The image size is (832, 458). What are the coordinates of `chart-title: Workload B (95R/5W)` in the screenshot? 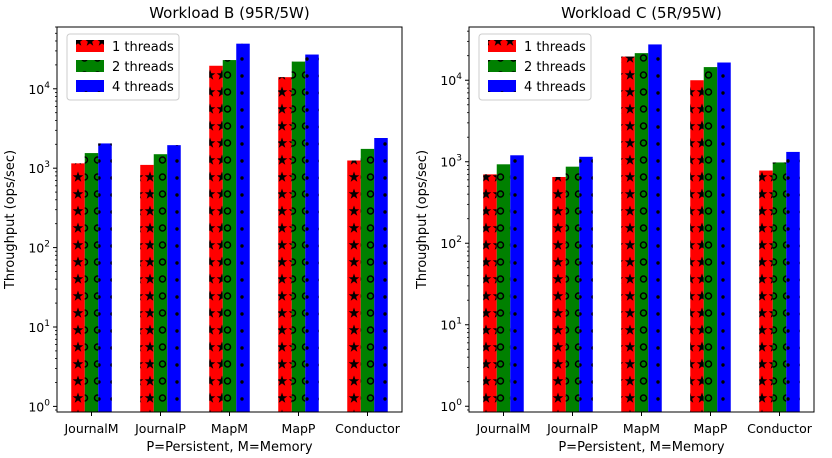 It's located at (229, 13).